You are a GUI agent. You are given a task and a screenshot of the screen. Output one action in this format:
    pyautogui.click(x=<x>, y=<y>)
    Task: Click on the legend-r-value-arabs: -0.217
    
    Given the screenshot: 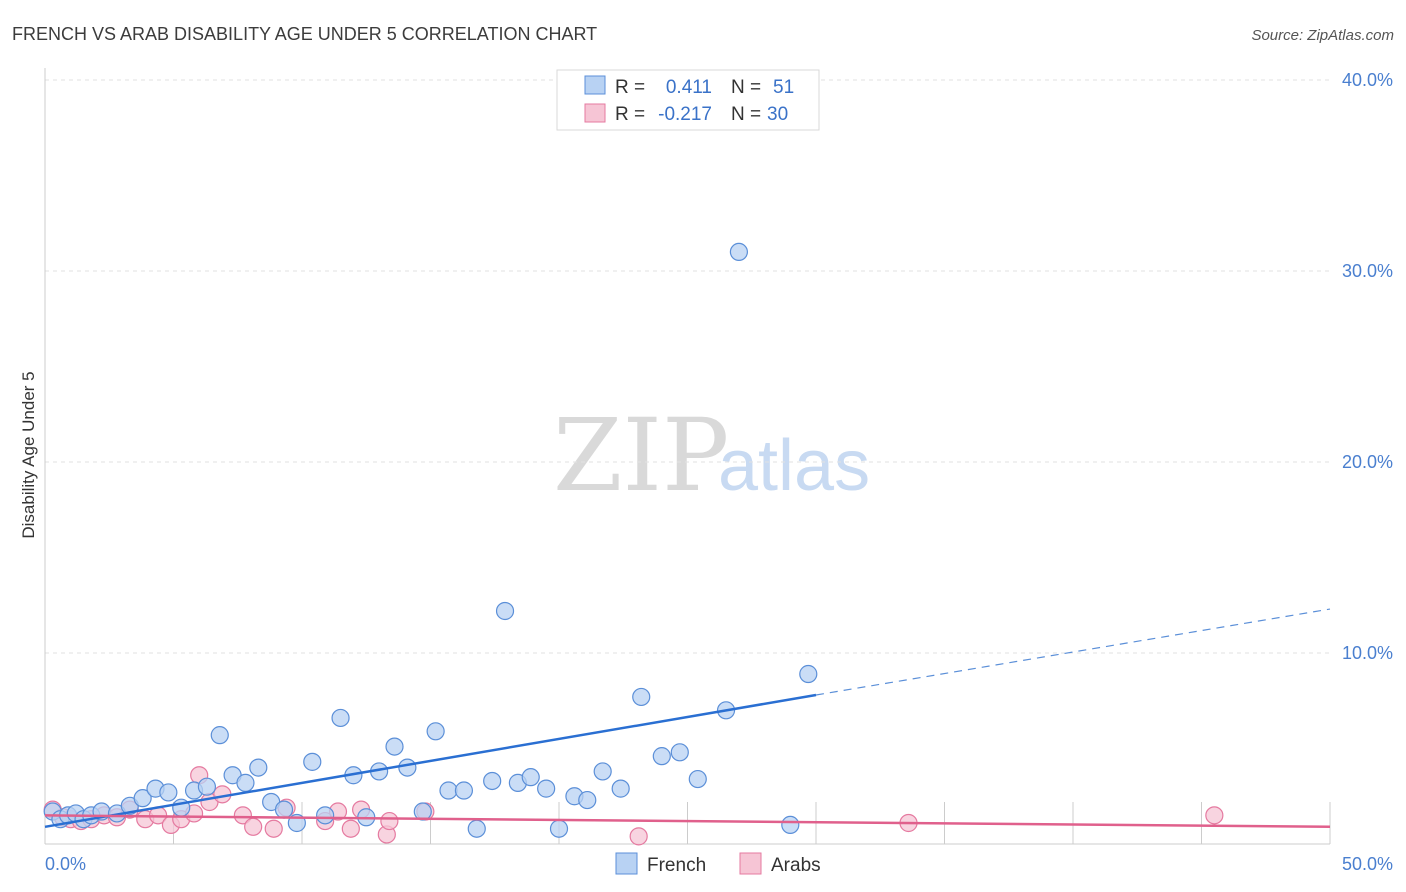 What is the action you would take?
    pyautogui.click(x=685, y=114)
    